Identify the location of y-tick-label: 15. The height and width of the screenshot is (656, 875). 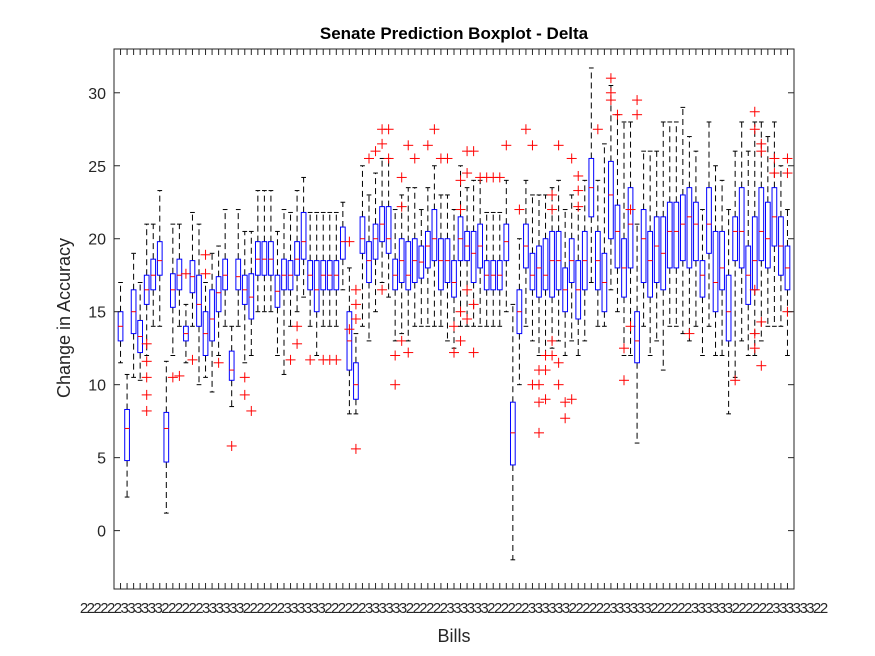
(97, 313).